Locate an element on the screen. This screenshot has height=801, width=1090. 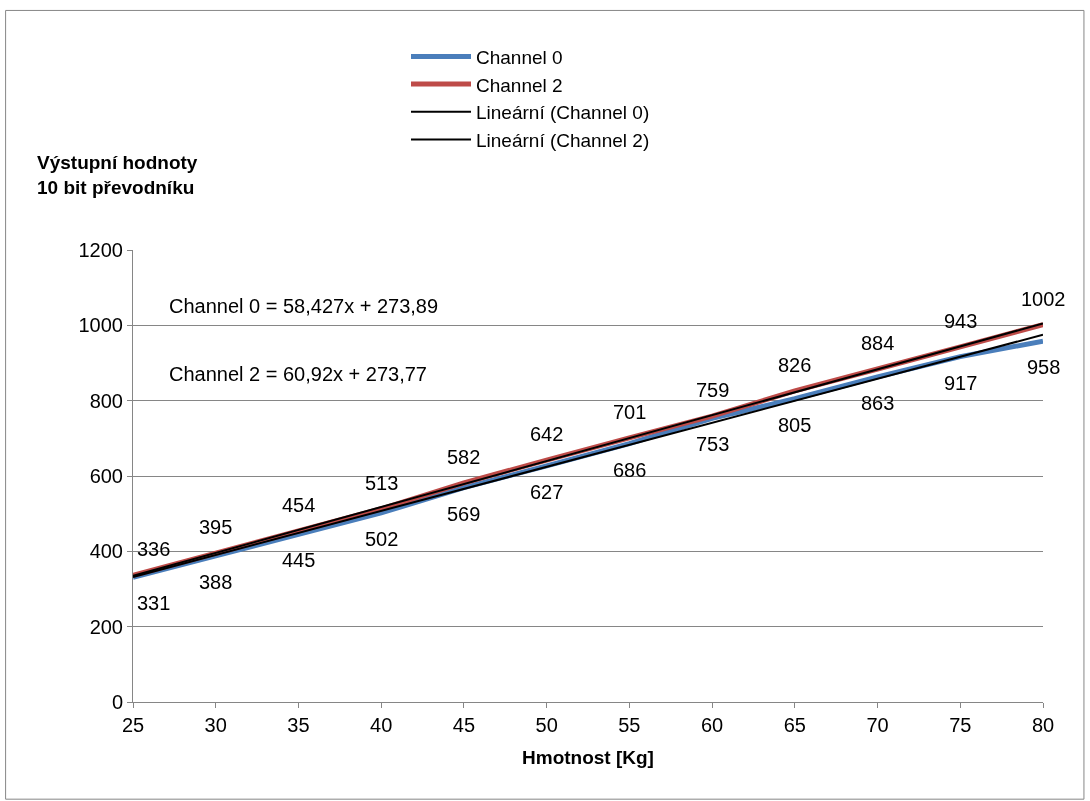
x-tick-label: 30 is located at coordinates (215, 725).